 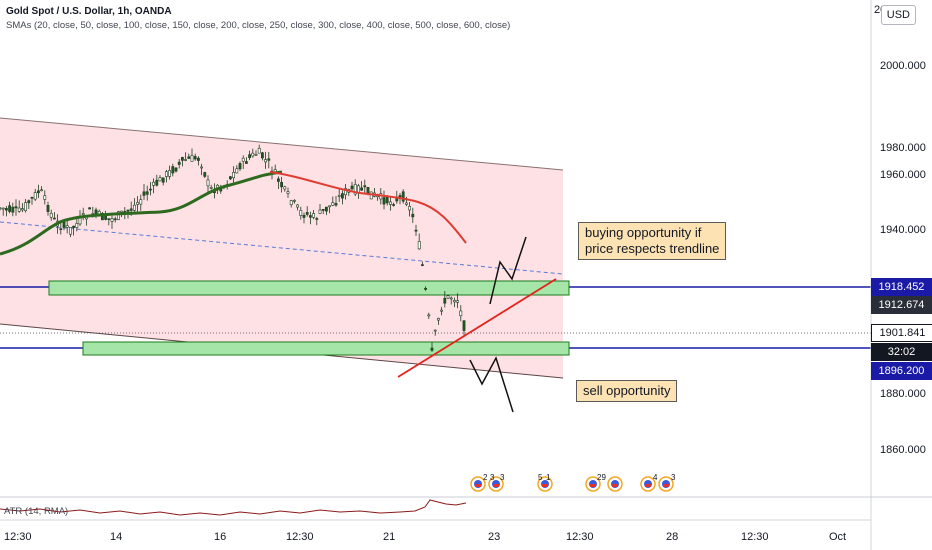 I want to click on price-tick: 2000.000, so click(x=903, y=66).